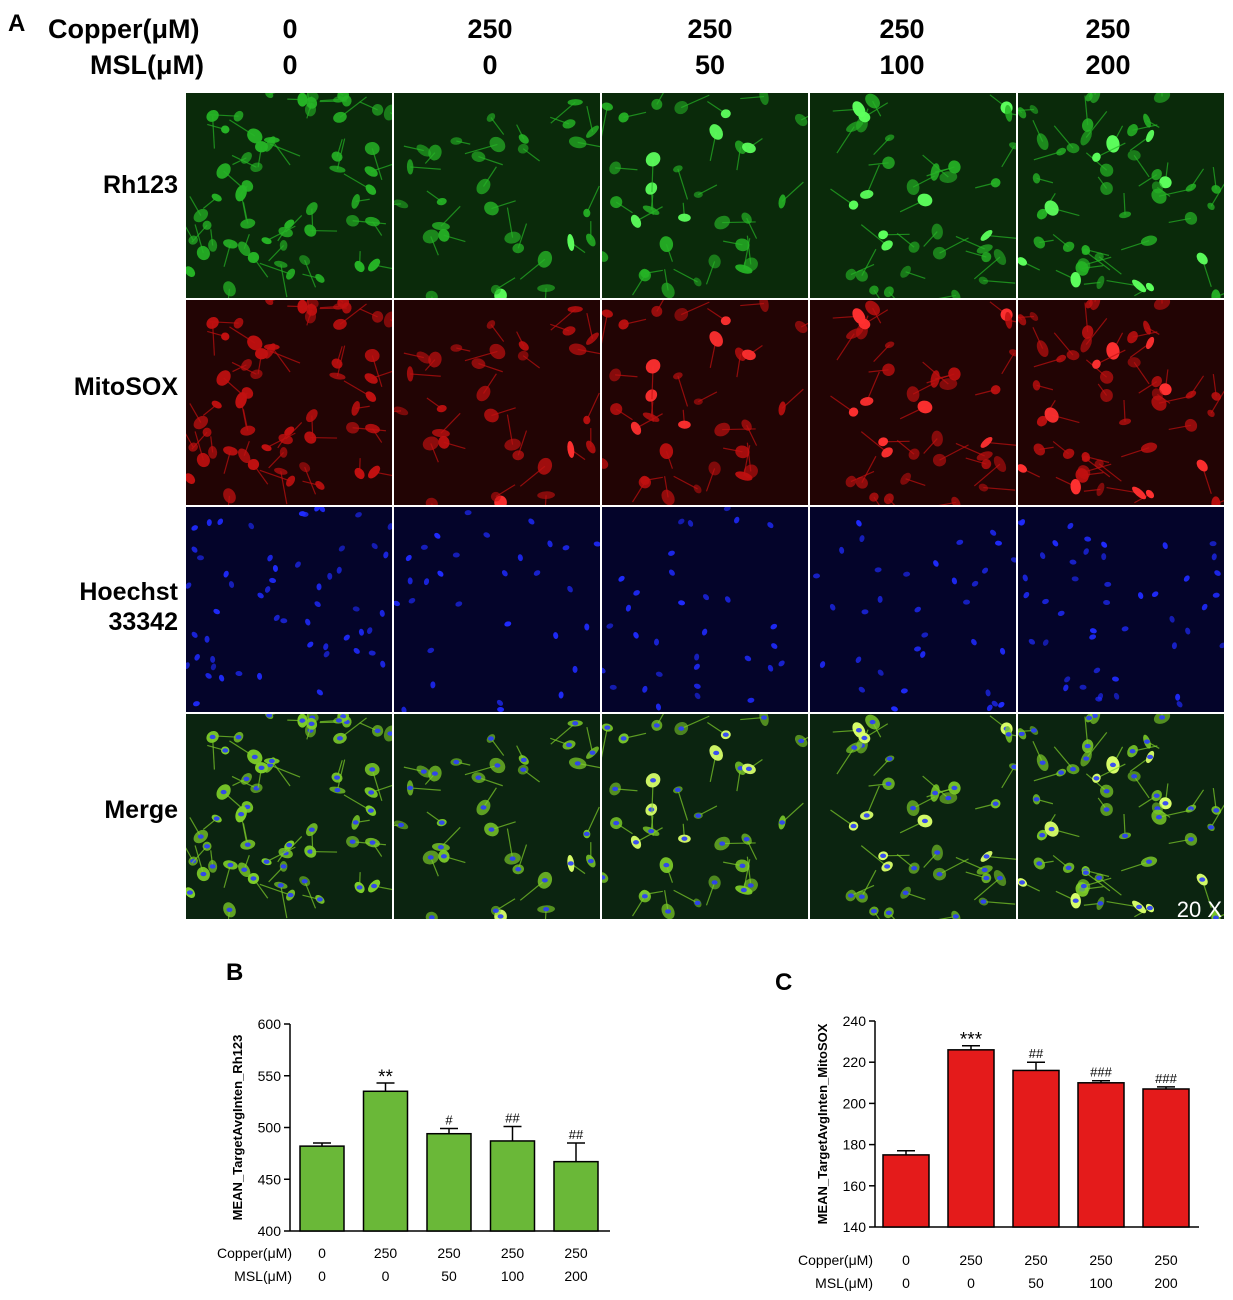 The image size is (1233, 1300). I want to click on significance-label: ***, so click(971, 1040).